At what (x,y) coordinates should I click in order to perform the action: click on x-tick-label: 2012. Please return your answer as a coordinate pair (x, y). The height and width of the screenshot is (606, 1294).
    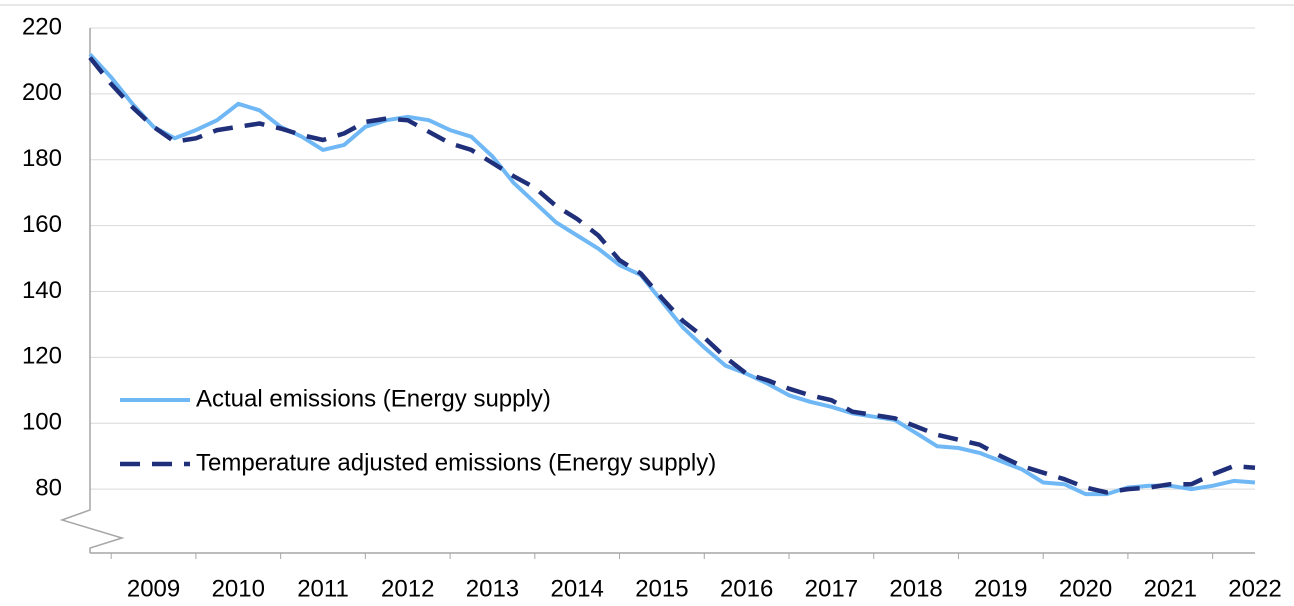
    Looking at the image, I should click on (407, 588).